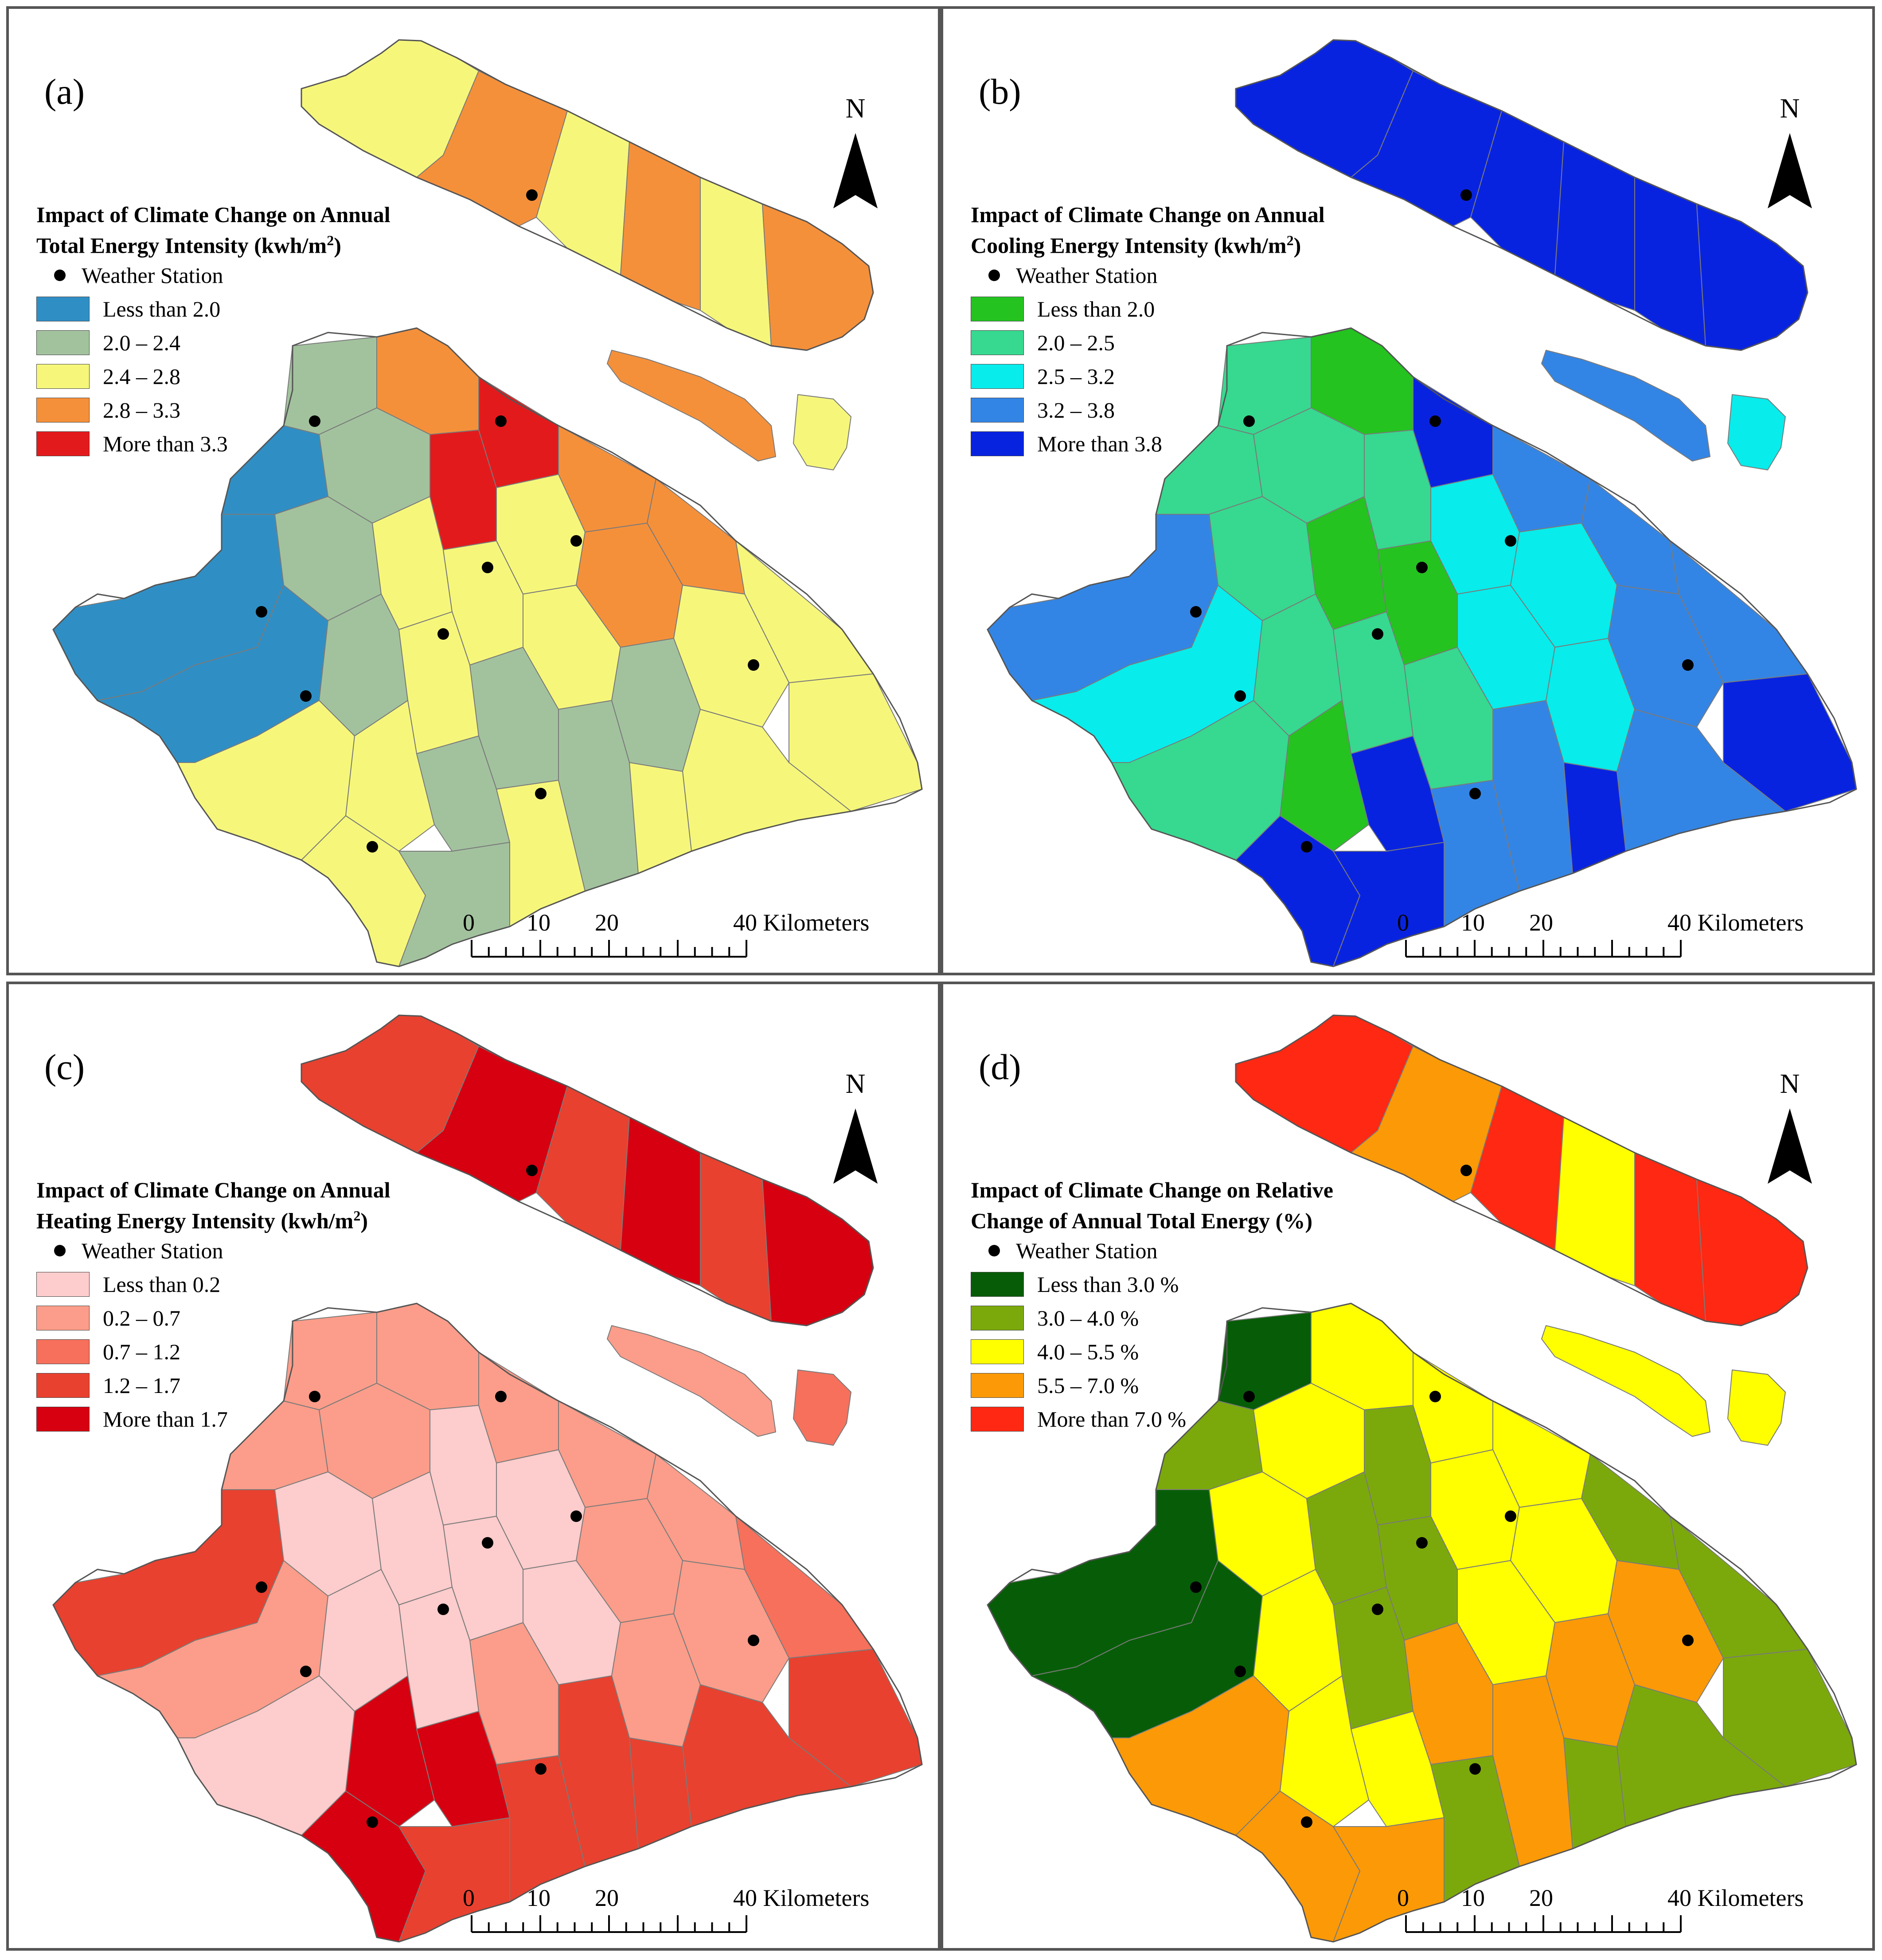  What do you see at coordinates (855, 1084) in the screenshot?
I see `north-label: N` at bounding box center [855, 1084].